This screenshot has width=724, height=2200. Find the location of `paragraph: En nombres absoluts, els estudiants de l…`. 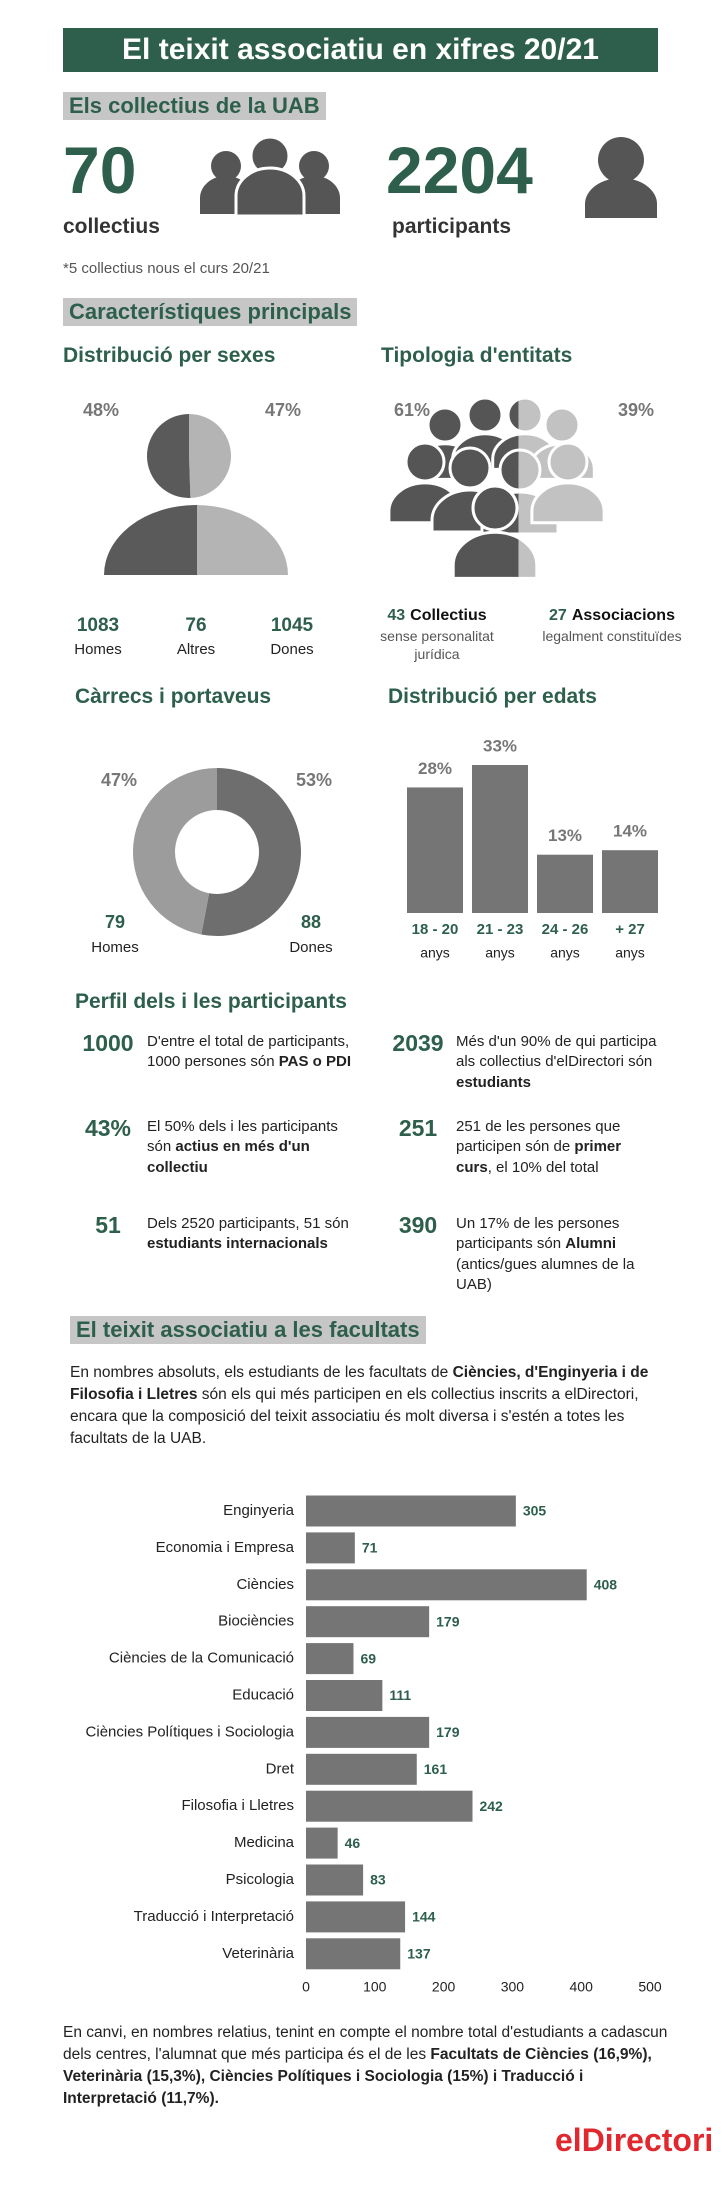

paragraph: En nombres absoluts, els estudiants de l… is located at coordinates (372, 1406).